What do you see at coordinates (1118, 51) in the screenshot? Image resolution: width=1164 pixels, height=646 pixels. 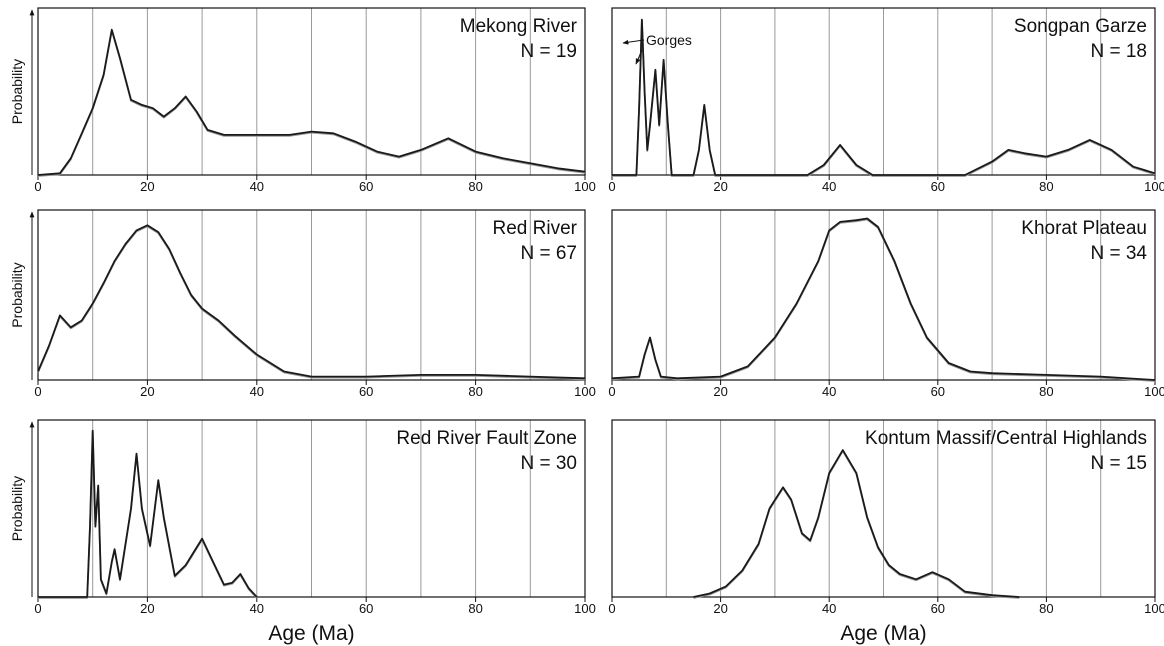 I see `sample-count: N = 18` at bounding box center [1118, 51].